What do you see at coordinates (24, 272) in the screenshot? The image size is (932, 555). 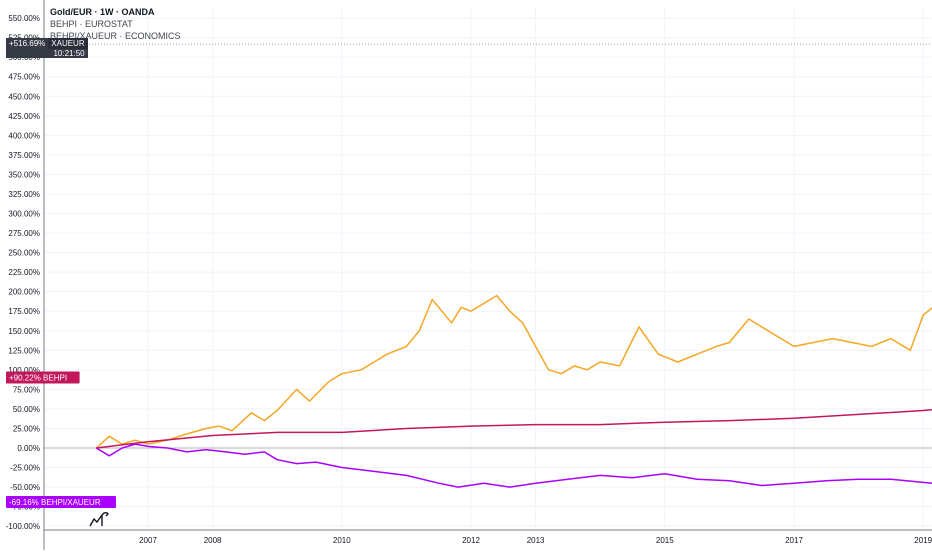 I see `y-tick-label: 225.00%` at bounding box center [24, 272].